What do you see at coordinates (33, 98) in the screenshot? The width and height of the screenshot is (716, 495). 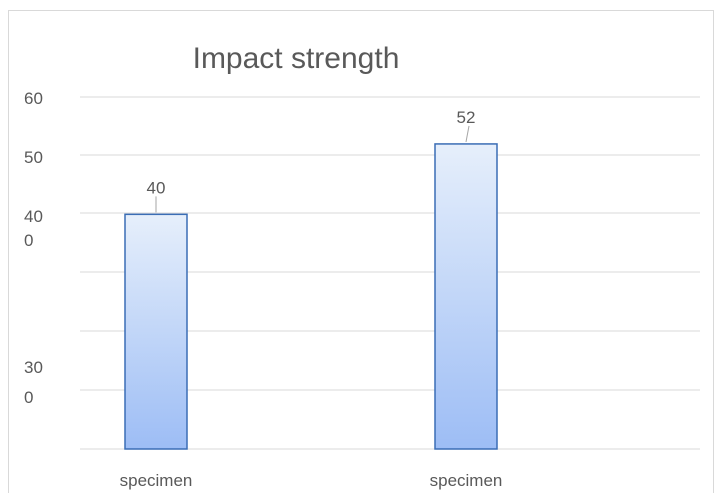 I see `y-tick-label: 60` at bounding box center [33, 98].